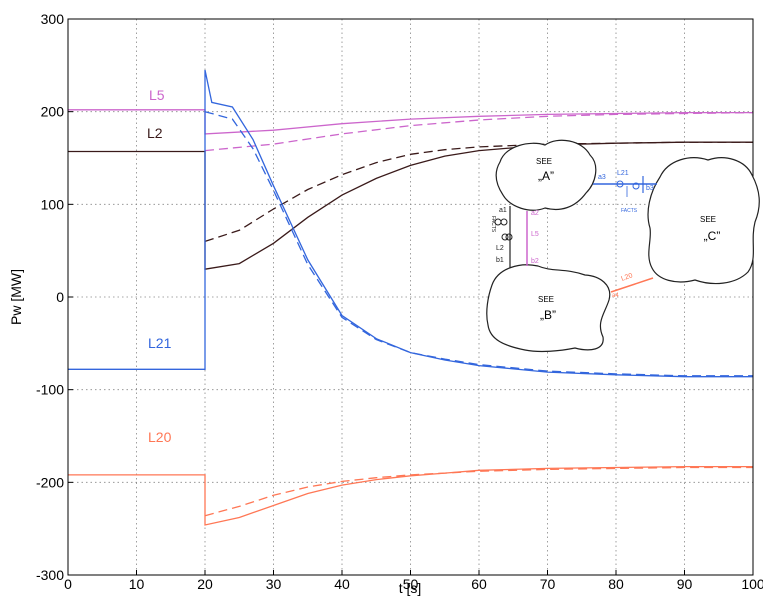  Describe the element at coordinates (50, 390) in the screenshot. I see `y-tick-label: -100` at that location.